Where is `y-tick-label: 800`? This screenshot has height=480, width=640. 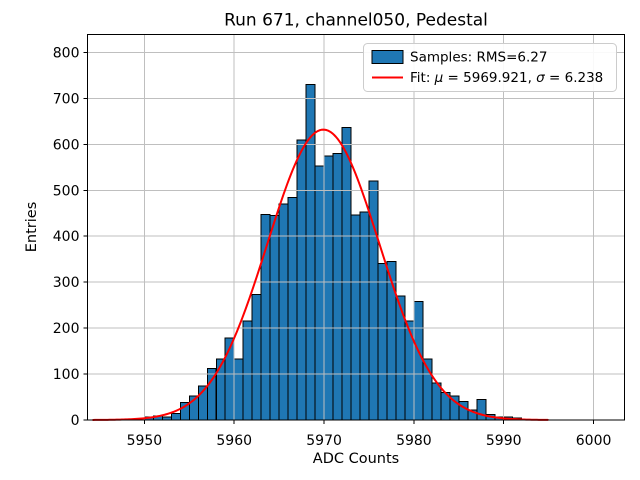
y-tick-label: 800 is located at coordinates (66, 53).